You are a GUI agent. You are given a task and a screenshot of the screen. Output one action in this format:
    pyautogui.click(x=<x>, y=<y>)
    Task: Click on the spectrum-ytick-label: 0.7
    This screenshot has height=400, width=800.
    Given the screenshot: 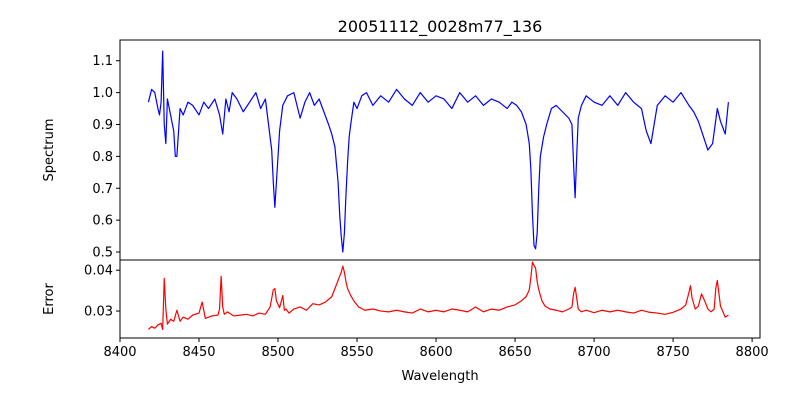 What is the action you would take?
    pyautogui.click(x=102, y=189)
    